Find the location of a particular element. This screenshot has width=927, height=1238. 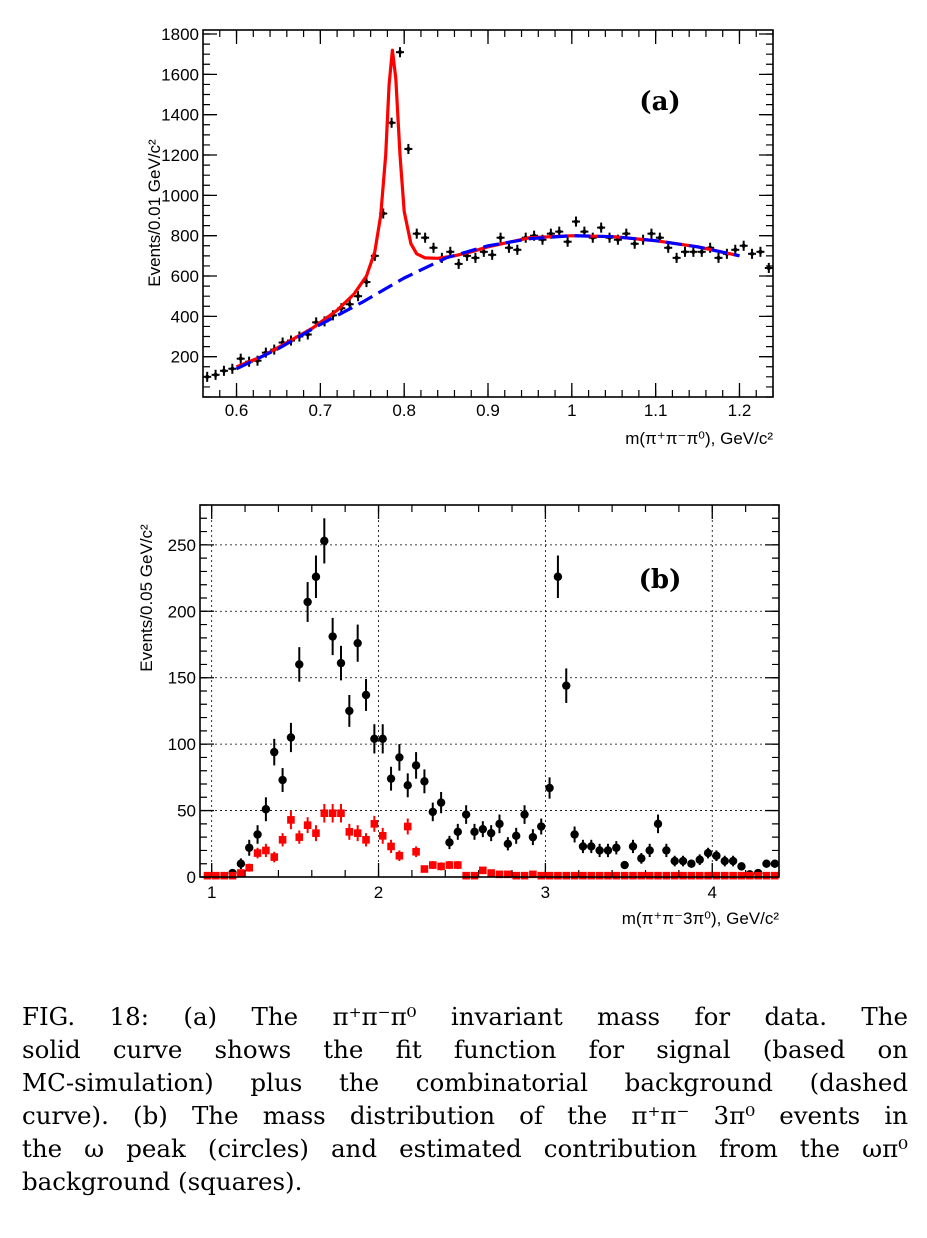

x-tick-label: 1.2 is located at coordinates (740, 410).